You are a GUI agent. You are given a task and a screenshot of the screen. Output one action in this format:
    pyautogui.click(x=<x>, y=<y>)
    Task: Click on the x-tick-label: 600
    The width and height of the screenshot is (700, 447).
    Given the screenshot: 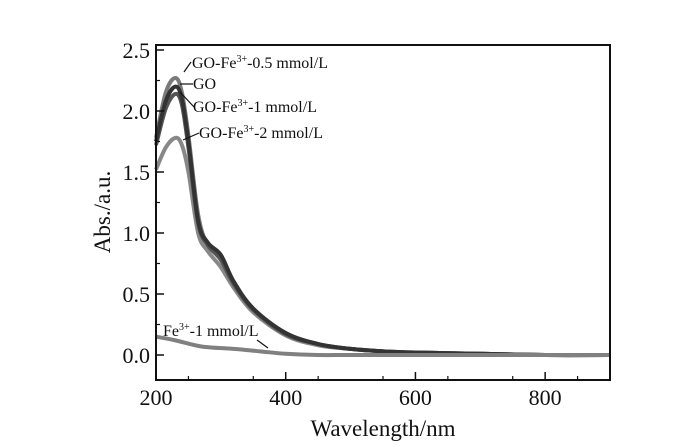 What is the action you would take?
    pyautogui.click(x=415, y=397)
    